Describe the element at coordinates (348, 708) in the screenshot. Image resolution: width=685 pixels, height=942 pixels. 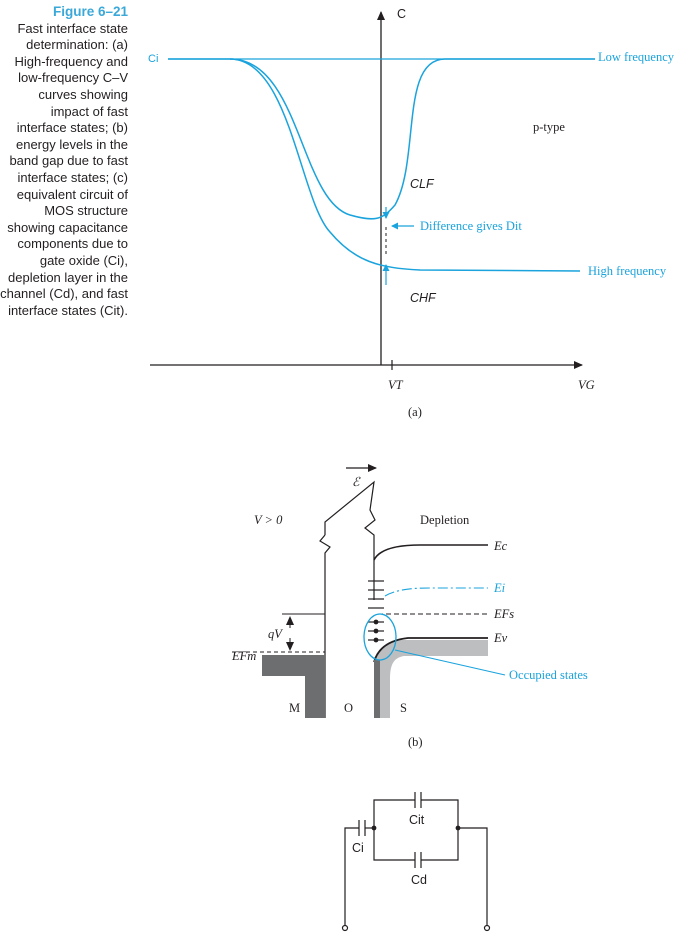
I see `oxide-label: O` at that location.